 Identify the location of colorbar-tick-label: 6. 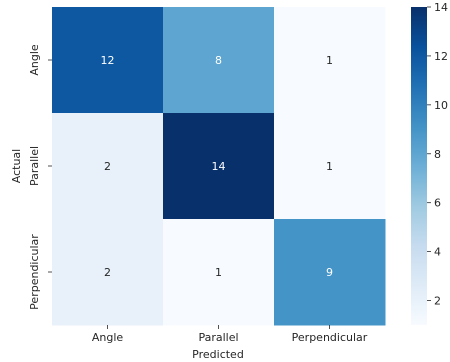
(437, 203).